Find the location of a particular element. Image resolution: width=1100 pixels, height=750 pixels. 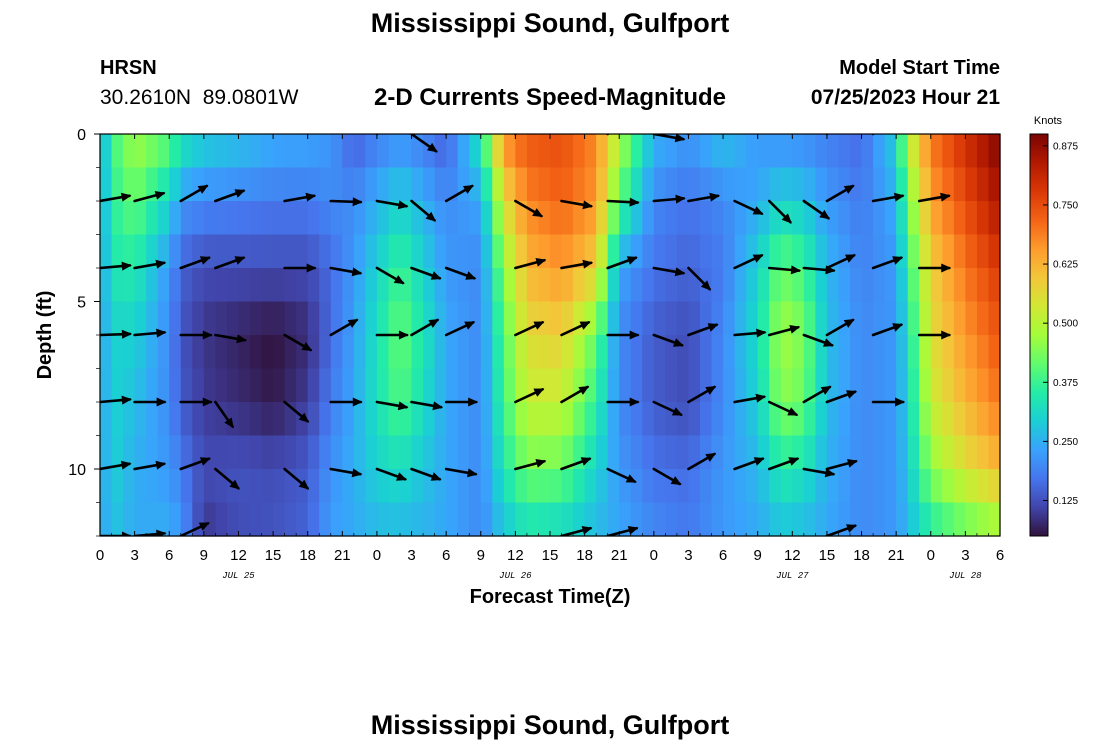

x-tick-label: 0 is located at coordinates (654, 555).